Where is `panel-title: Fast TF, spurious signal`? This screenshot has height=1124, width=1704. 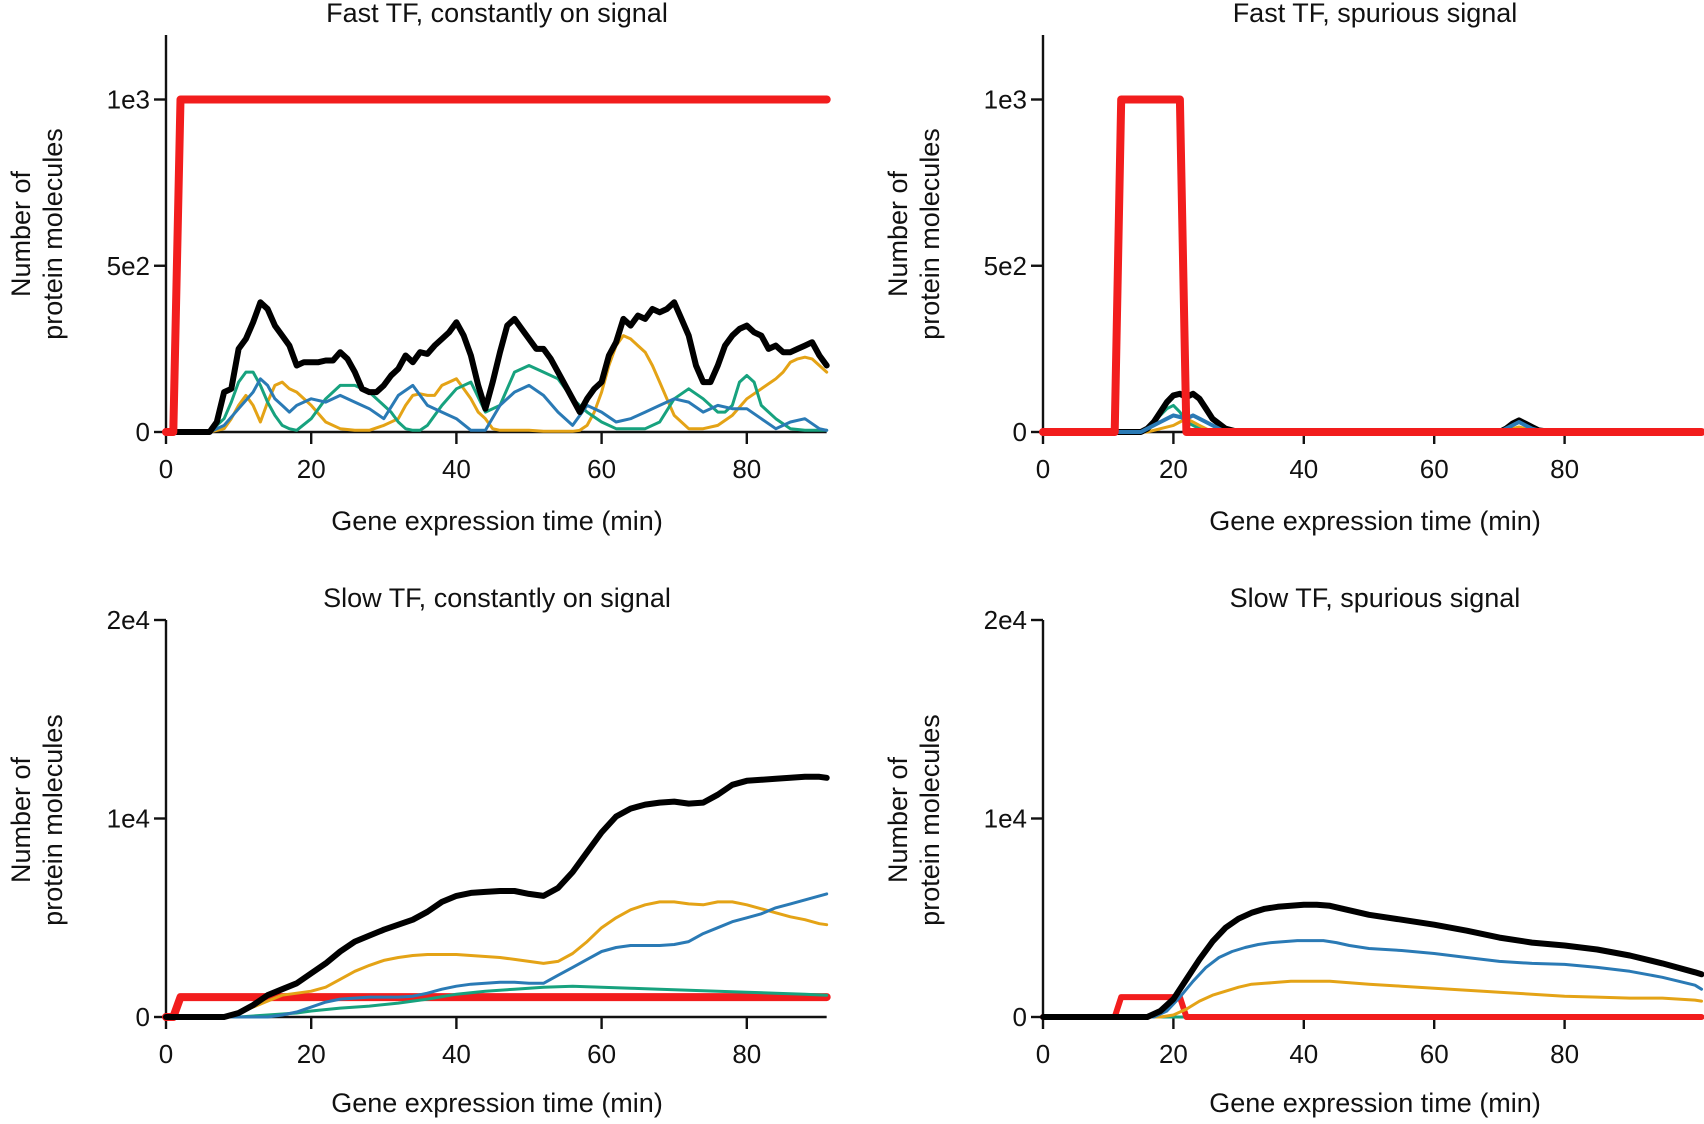 panel-title: Fast TF, spurious signal is located at coordinates (1375, 14).